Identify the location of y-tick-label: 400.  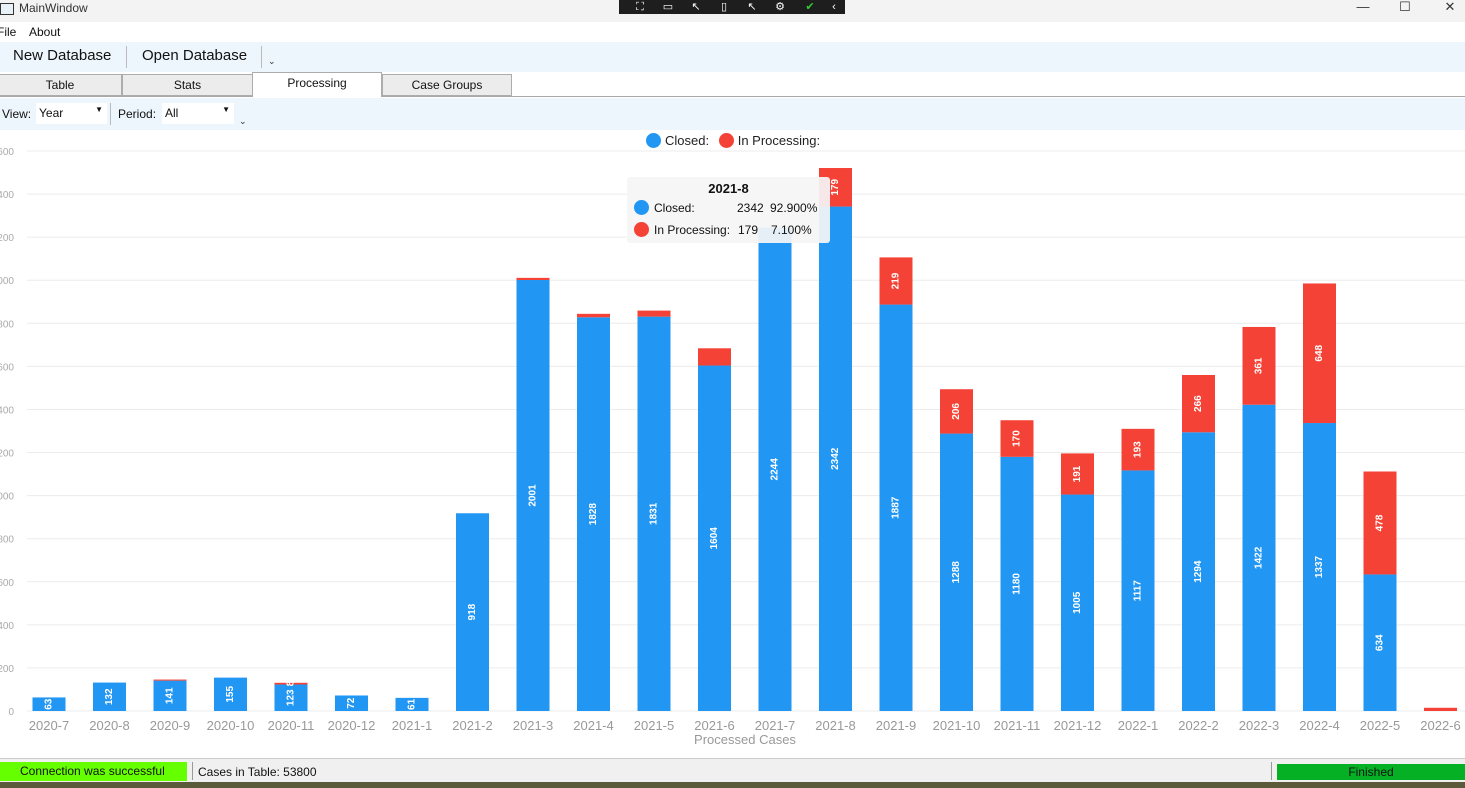
(7, 626).